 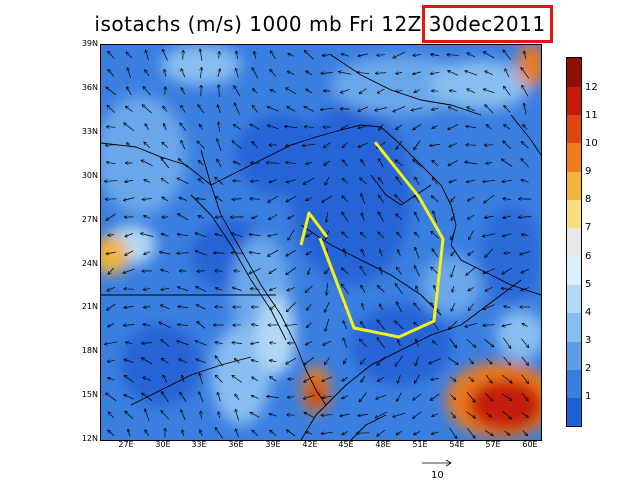 I want to click on colorbar-label: 6, so click(x=588, y=257).